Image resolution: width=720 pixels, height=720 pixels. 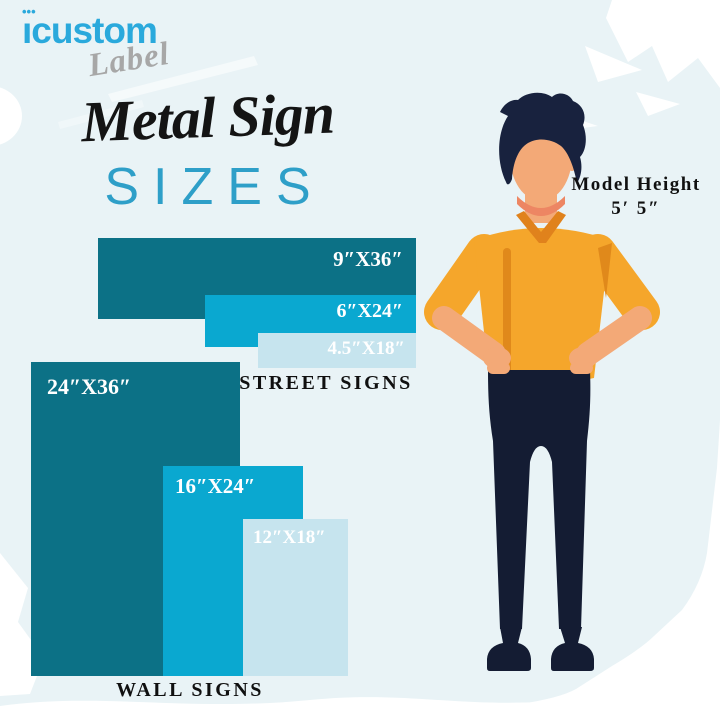 I want to click on logo-brand-text: custom, so click(x=94, y=30).